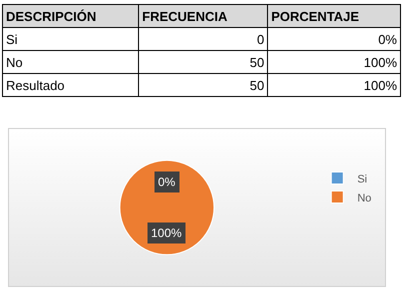 This screenshot has width=403, height=290. What do you see at coordinates (166, 233) in the screenshot?
I see `data-label: 100%` at bounding box center [166, 233].